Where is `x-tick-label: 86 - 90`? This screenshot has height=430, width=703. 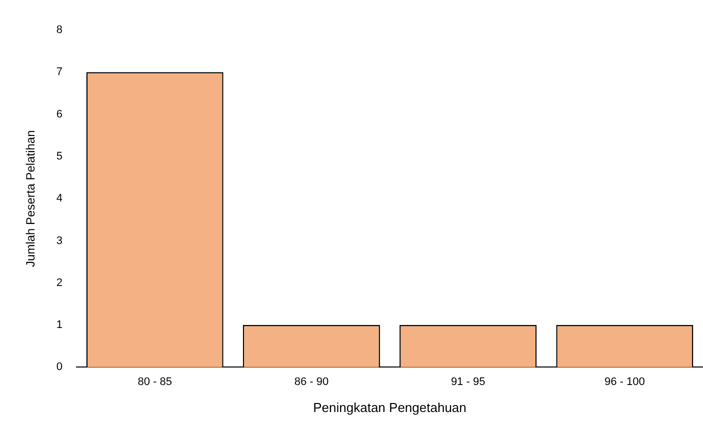
x-tick-label: 86 - 90 is located at coordinates (311, 382).